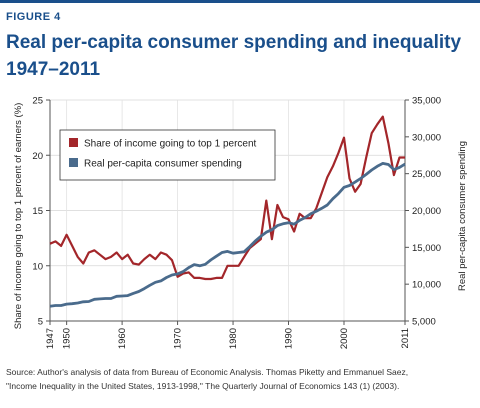 Image resolution: width=480 pixels, height=408 pixels. I want to click on right-tick-label: 5,000, so click(424, 322).